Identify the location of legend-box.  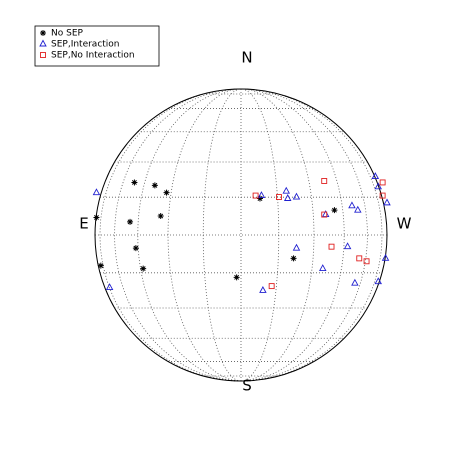
(97, 46).